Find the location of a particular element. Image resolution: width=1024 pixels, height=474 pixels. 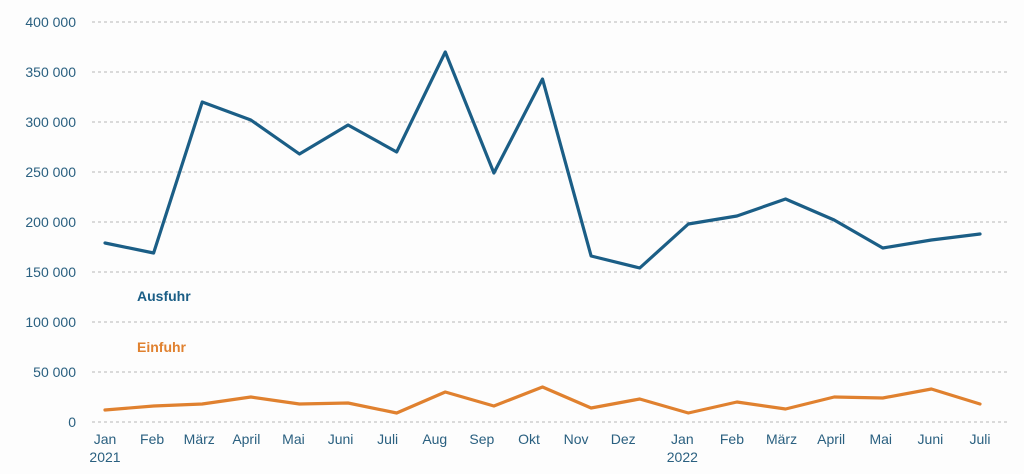

year-label: 2021 is located at coordinates (104, 457).